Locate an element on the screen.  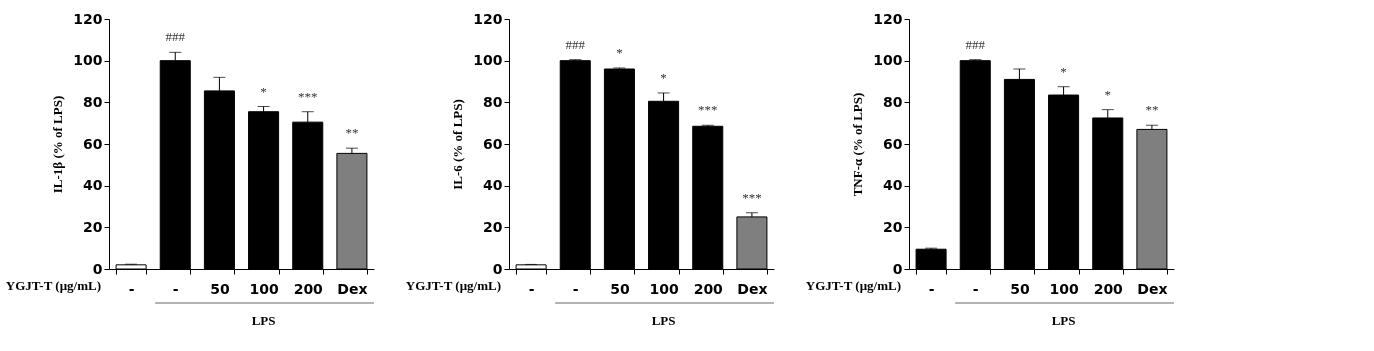
y-axis-title: IL-6 (% of LPS) is located at coordinates (458, 144).